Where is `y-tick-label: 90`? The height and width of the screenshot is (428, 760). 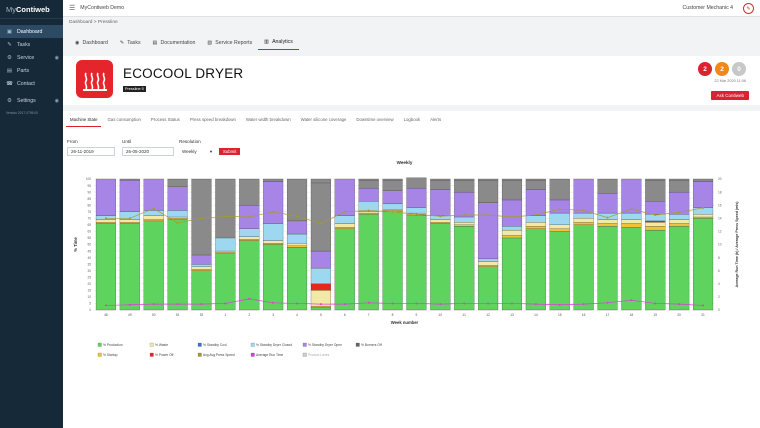 y-tick-label: 90 is located at coordinates (89, 192).